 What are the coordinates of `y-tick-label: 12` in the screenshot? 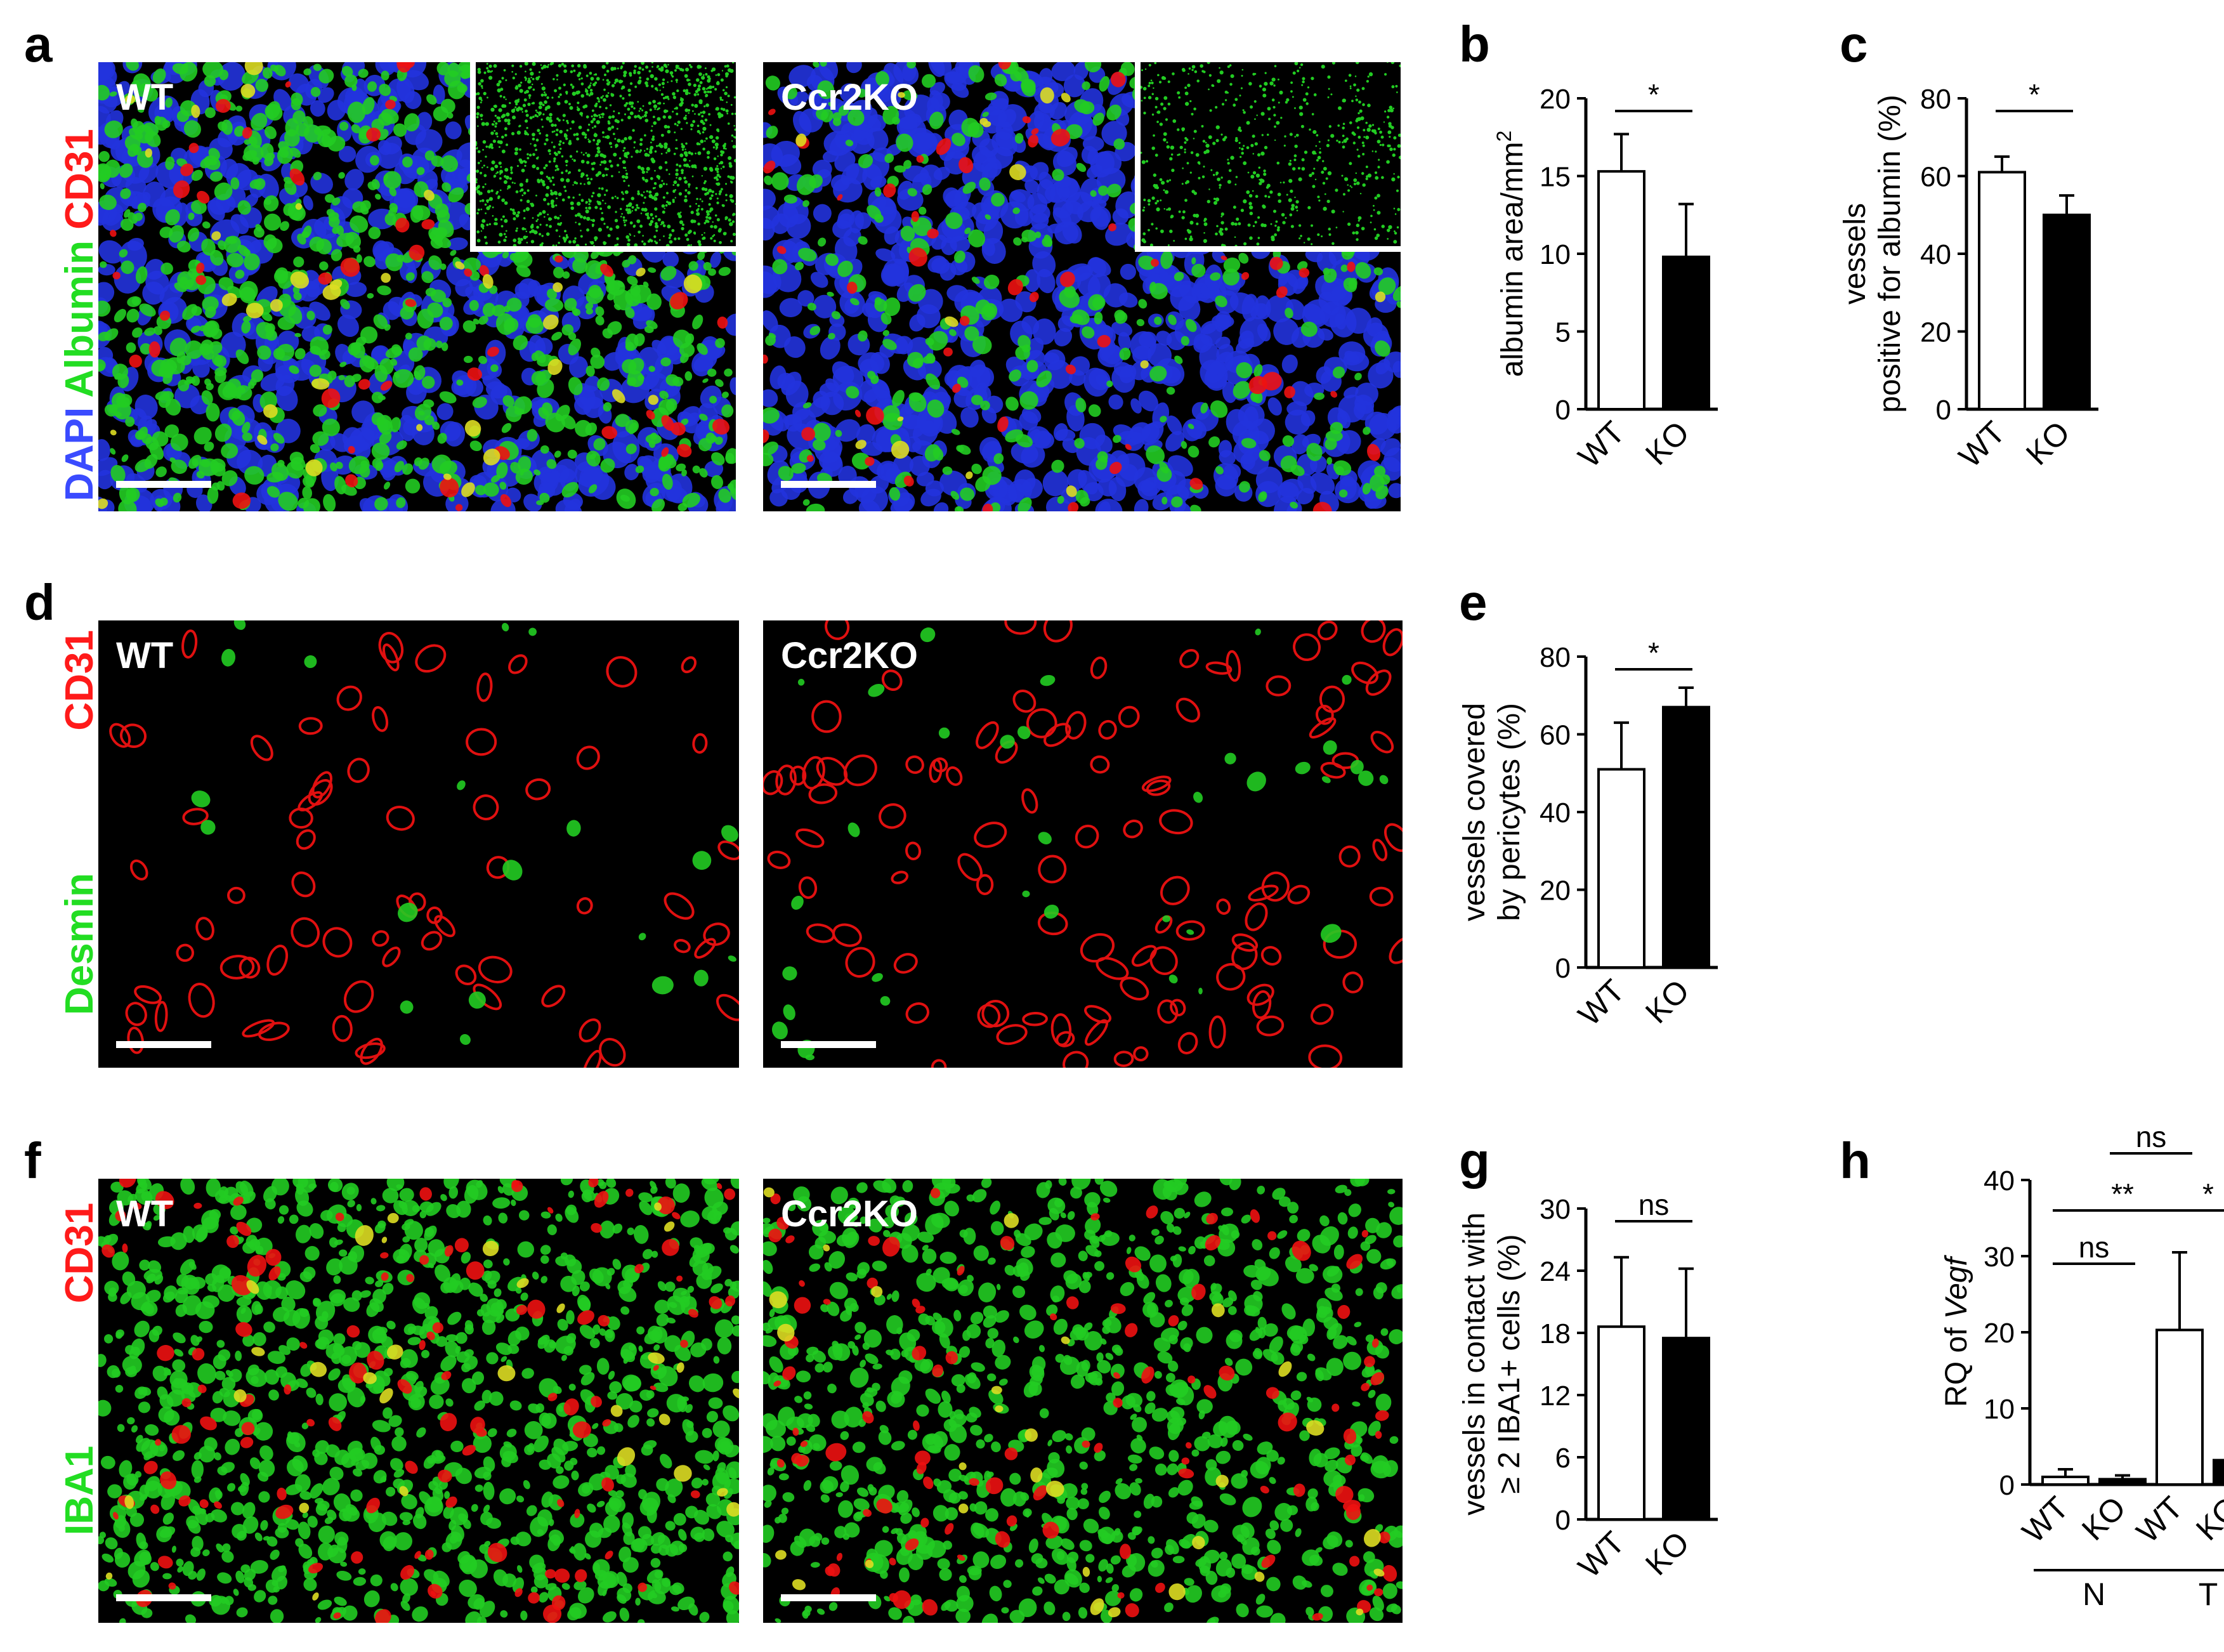 It's located at (1555, 1396).